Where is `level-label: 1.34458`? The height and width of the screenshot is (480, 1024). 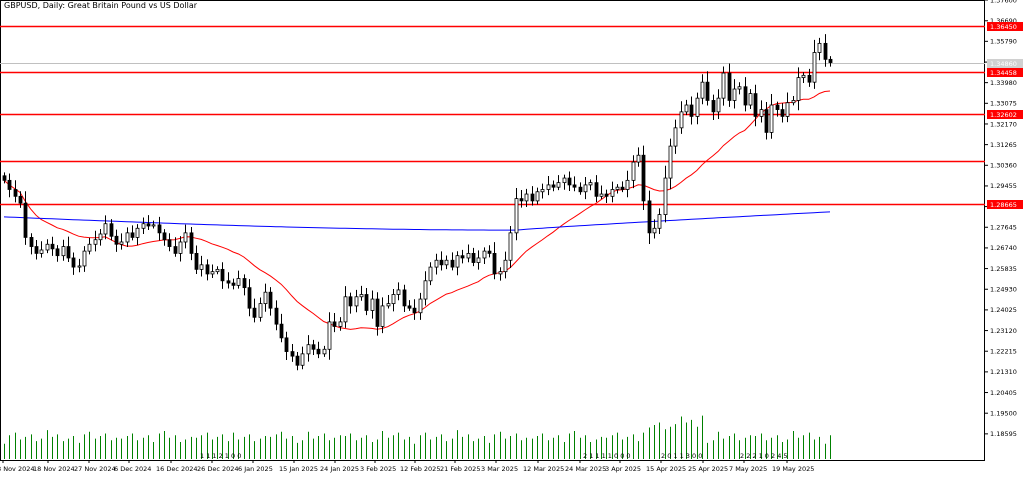
level-label: 1.34458 is located at coordinates (1005, 72).